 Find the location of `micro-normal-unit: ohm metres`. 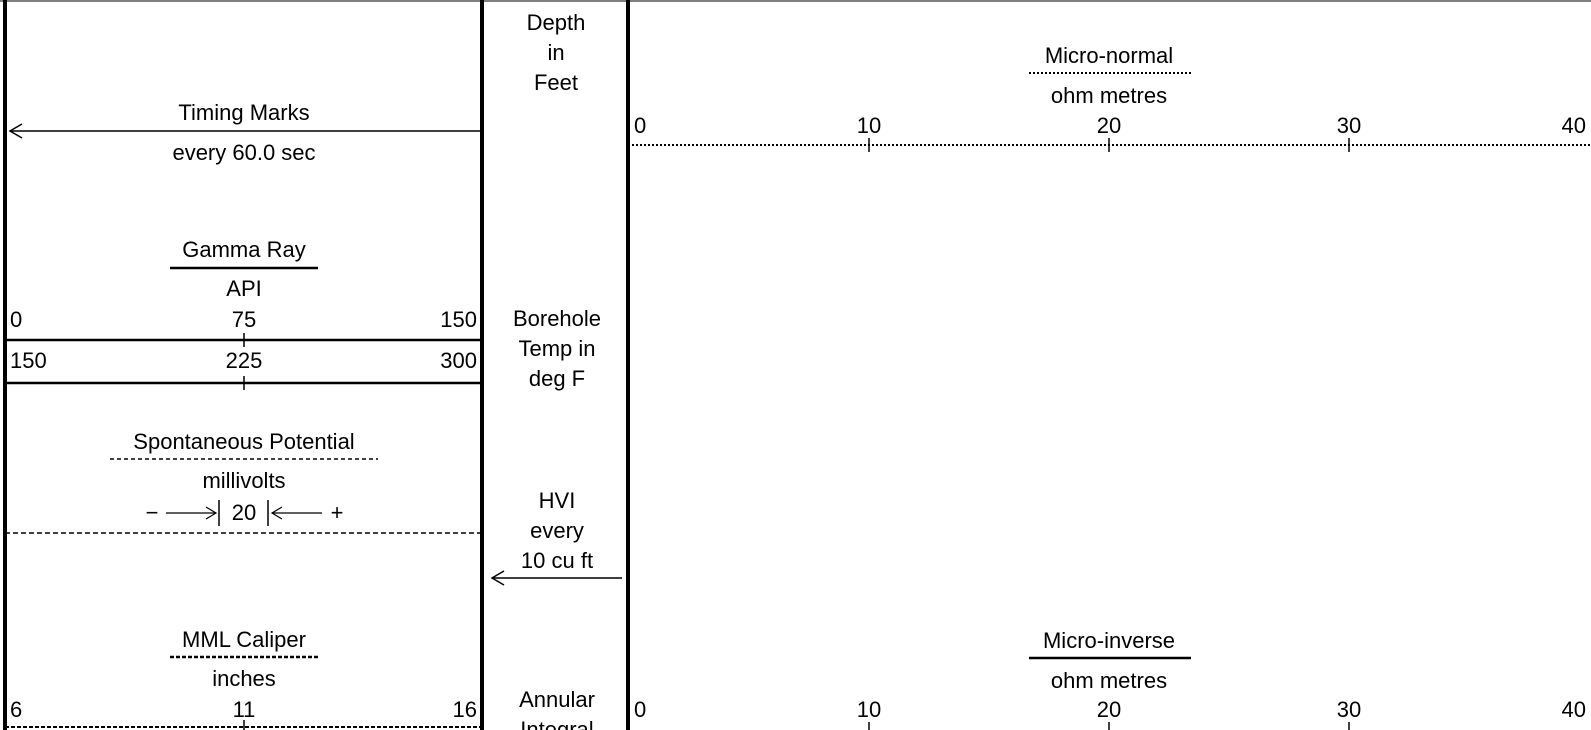

micro-normal-unit: ohm metres is located at coordinates (1109, 95).